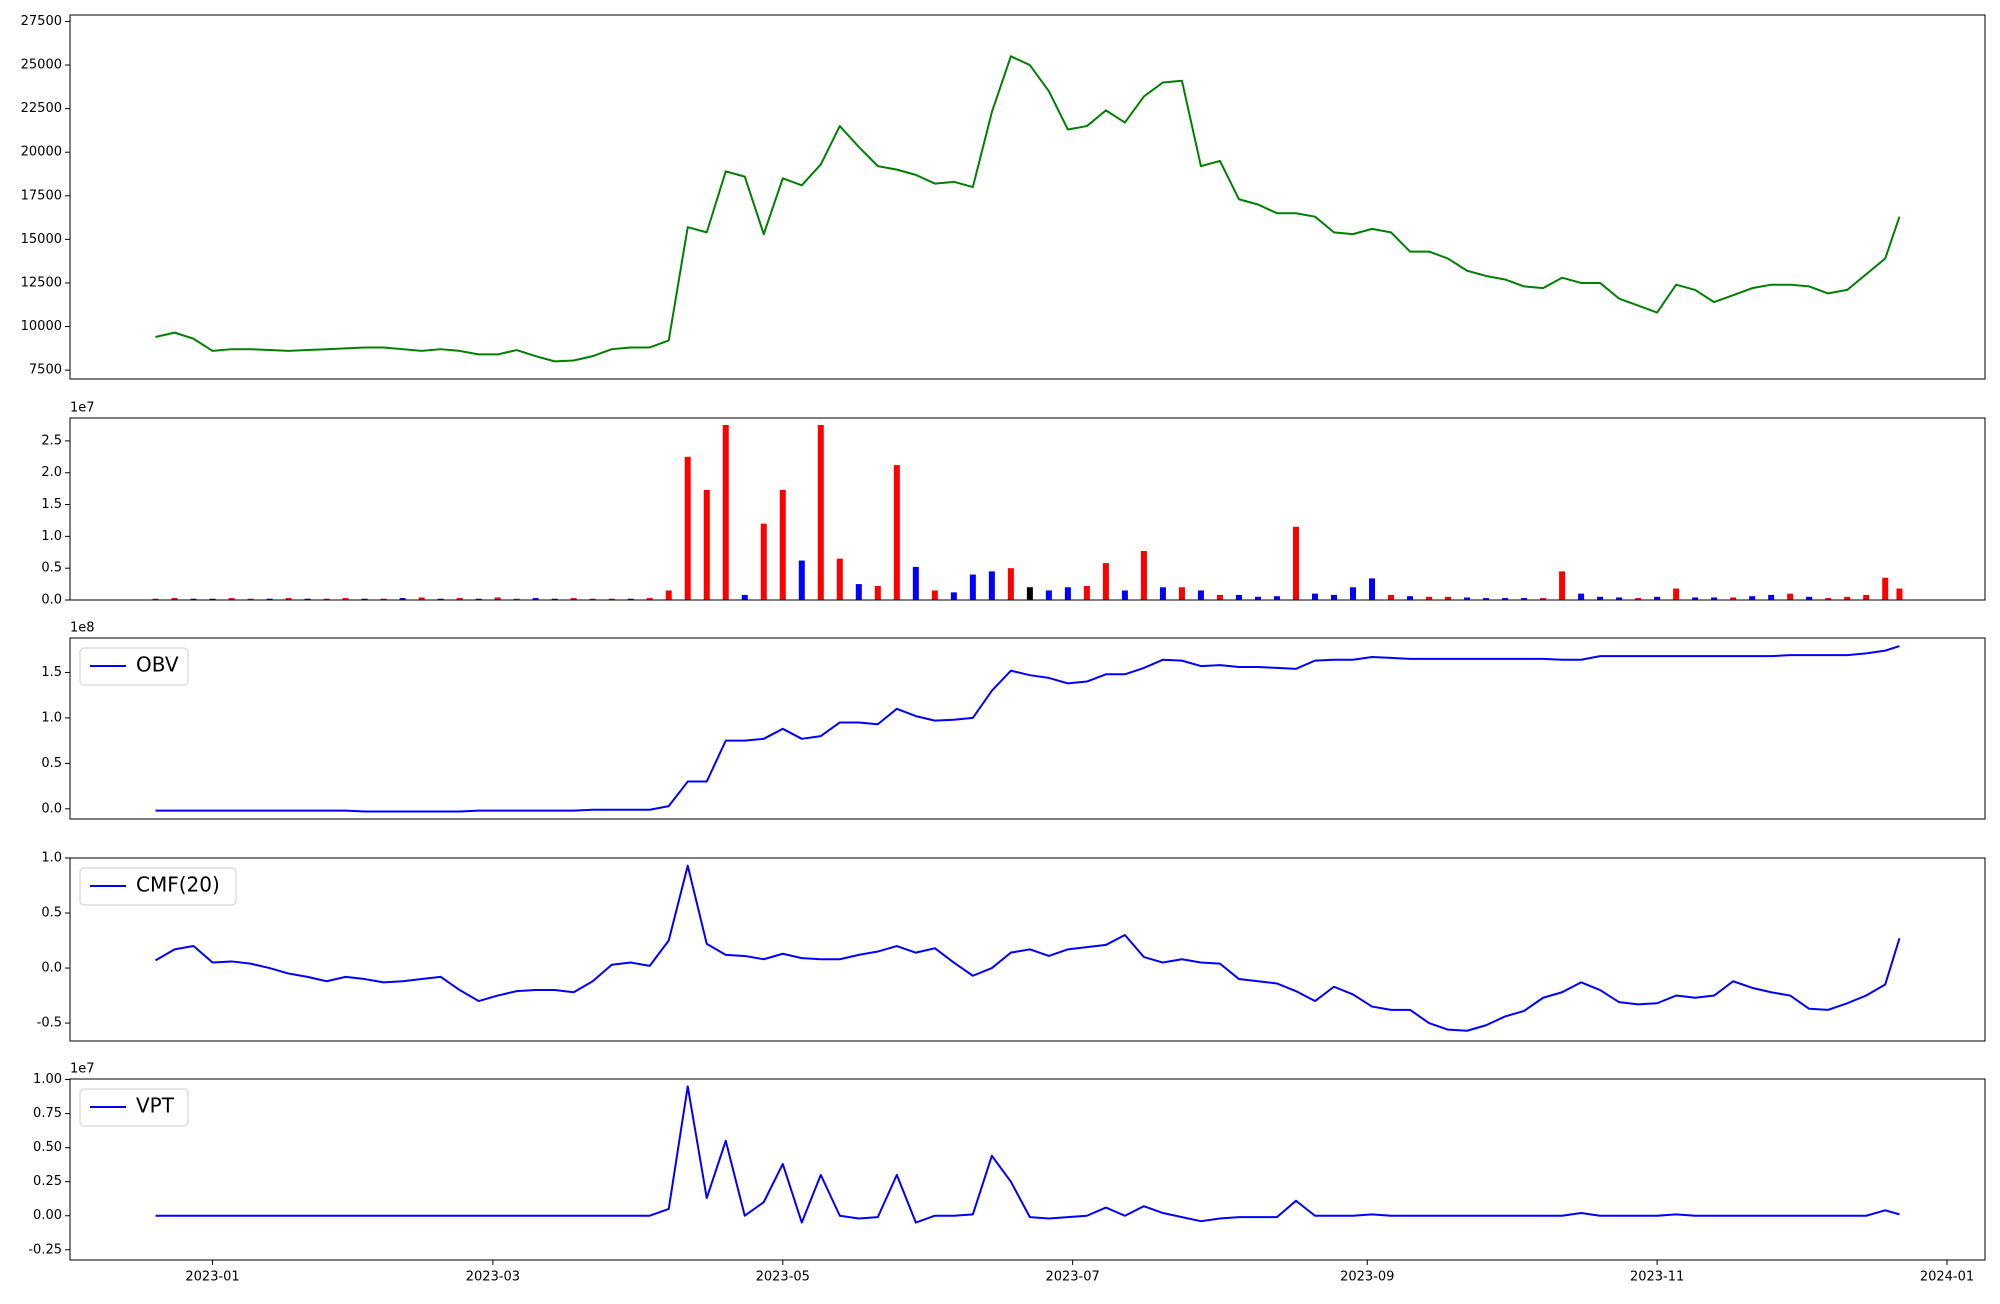 This screenshot has width=2000, height=1304. I want to click on x-tick-label: 2023-11, so click(1657, 1277).